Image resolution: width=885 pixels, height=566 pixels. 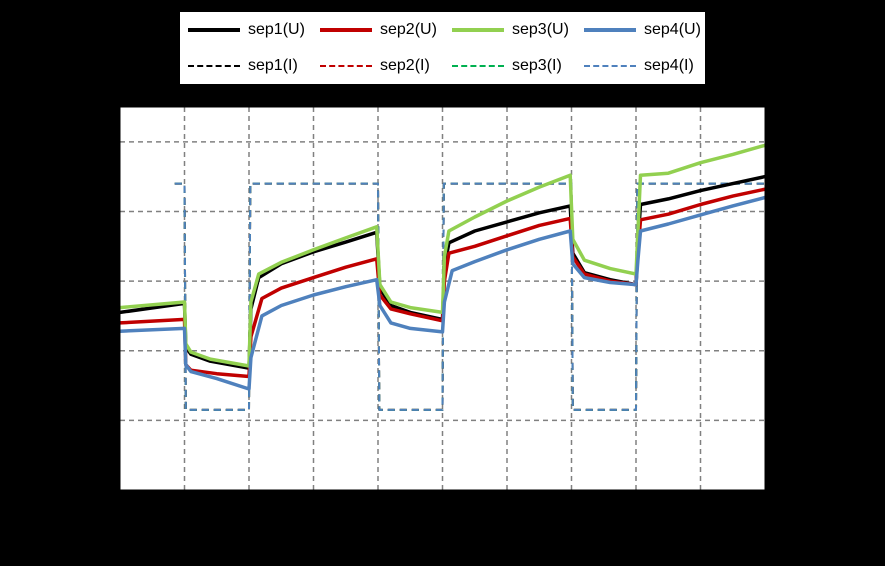 I want to click on legend-label: sep1(I), so click(x=273, y=65).